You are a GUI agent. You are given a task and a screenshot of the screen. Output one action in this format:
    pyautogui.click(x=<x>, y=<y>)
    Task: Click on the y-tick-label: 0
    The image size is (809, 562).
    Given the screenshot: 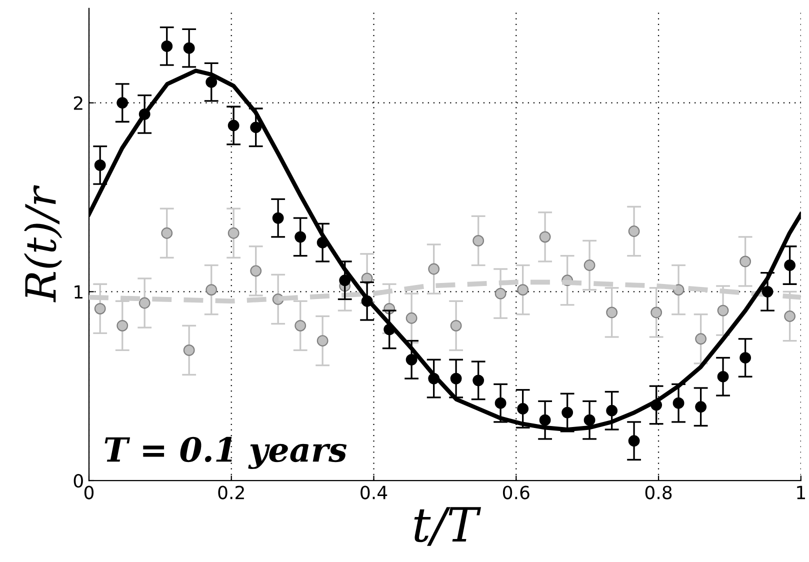 What is the action you would take?
    pyautogui.click(x=78, y=481)
    